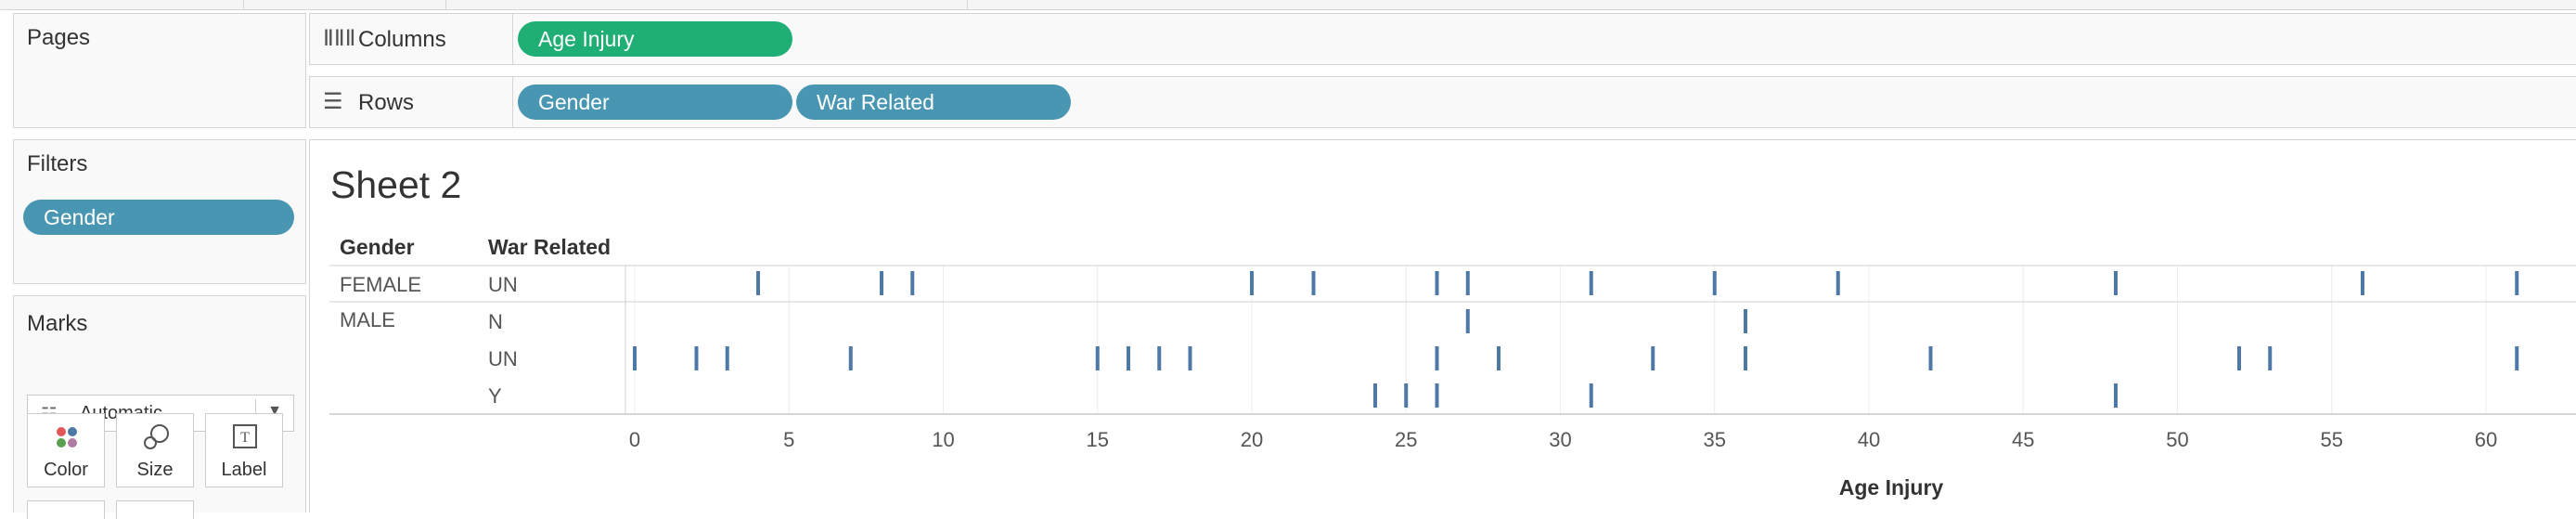  What do you see at coordinates (381, 284) in the screenshot?
I see `row-label-gender: FEMALE` at bounding box center [381, 284].